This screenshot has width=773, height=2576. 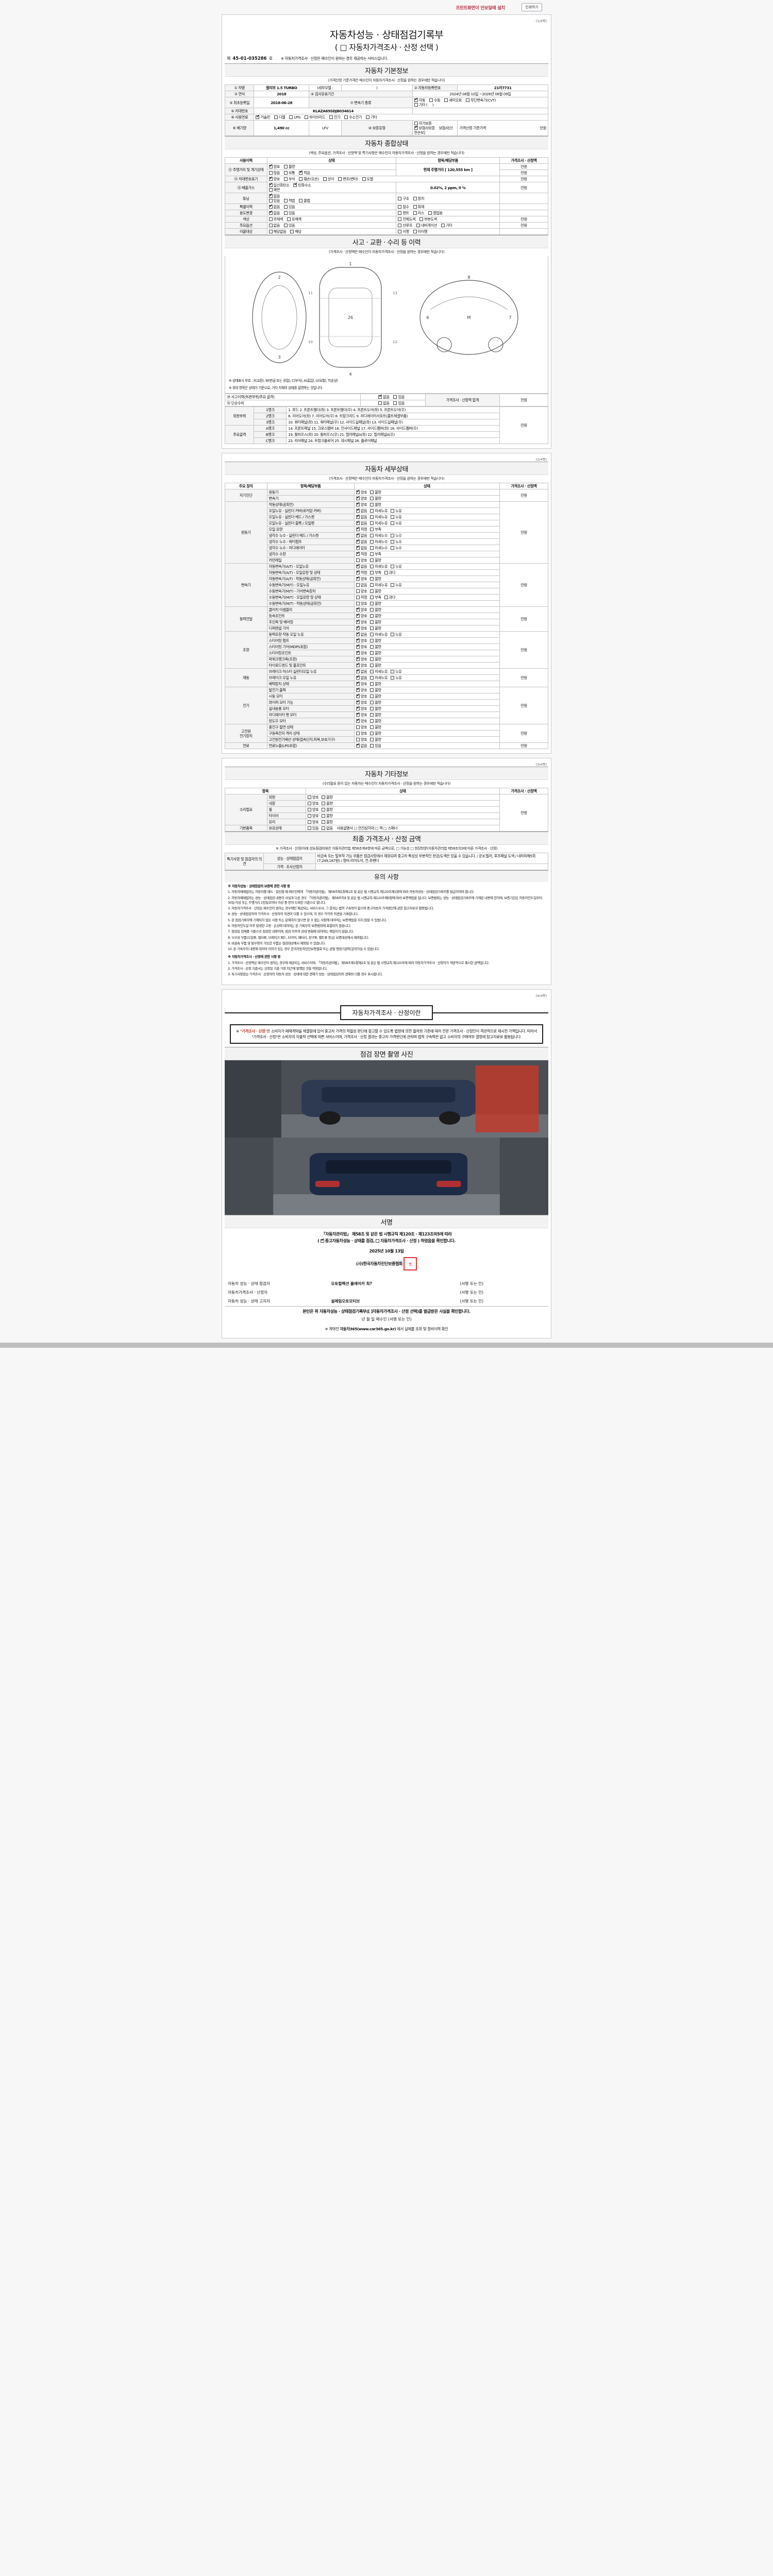 I want to click on checkbox-불량-7-0: 불량, so click(x=375, y=728).